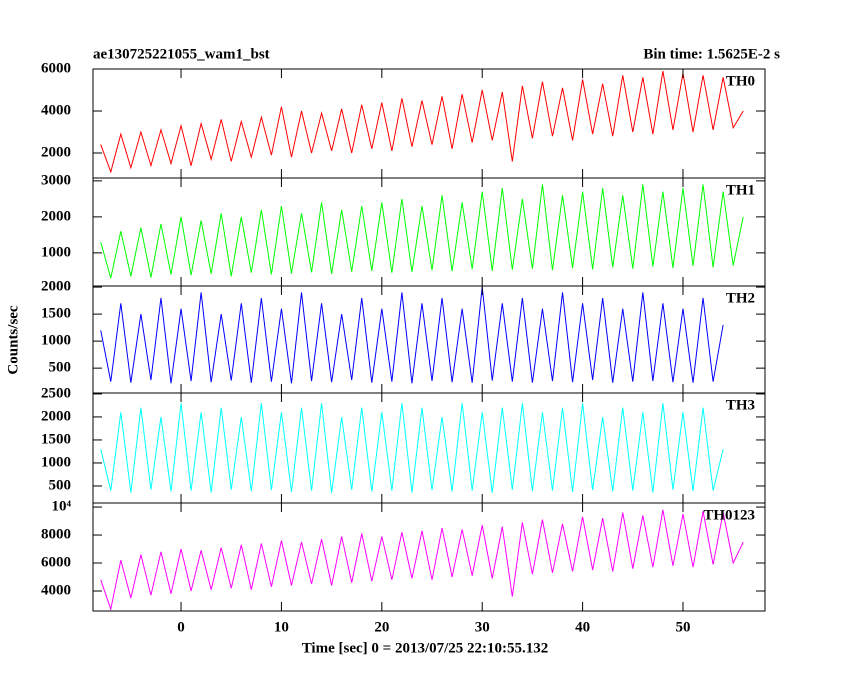  I want to click on x-tick-label: 30, so click(482, 627).